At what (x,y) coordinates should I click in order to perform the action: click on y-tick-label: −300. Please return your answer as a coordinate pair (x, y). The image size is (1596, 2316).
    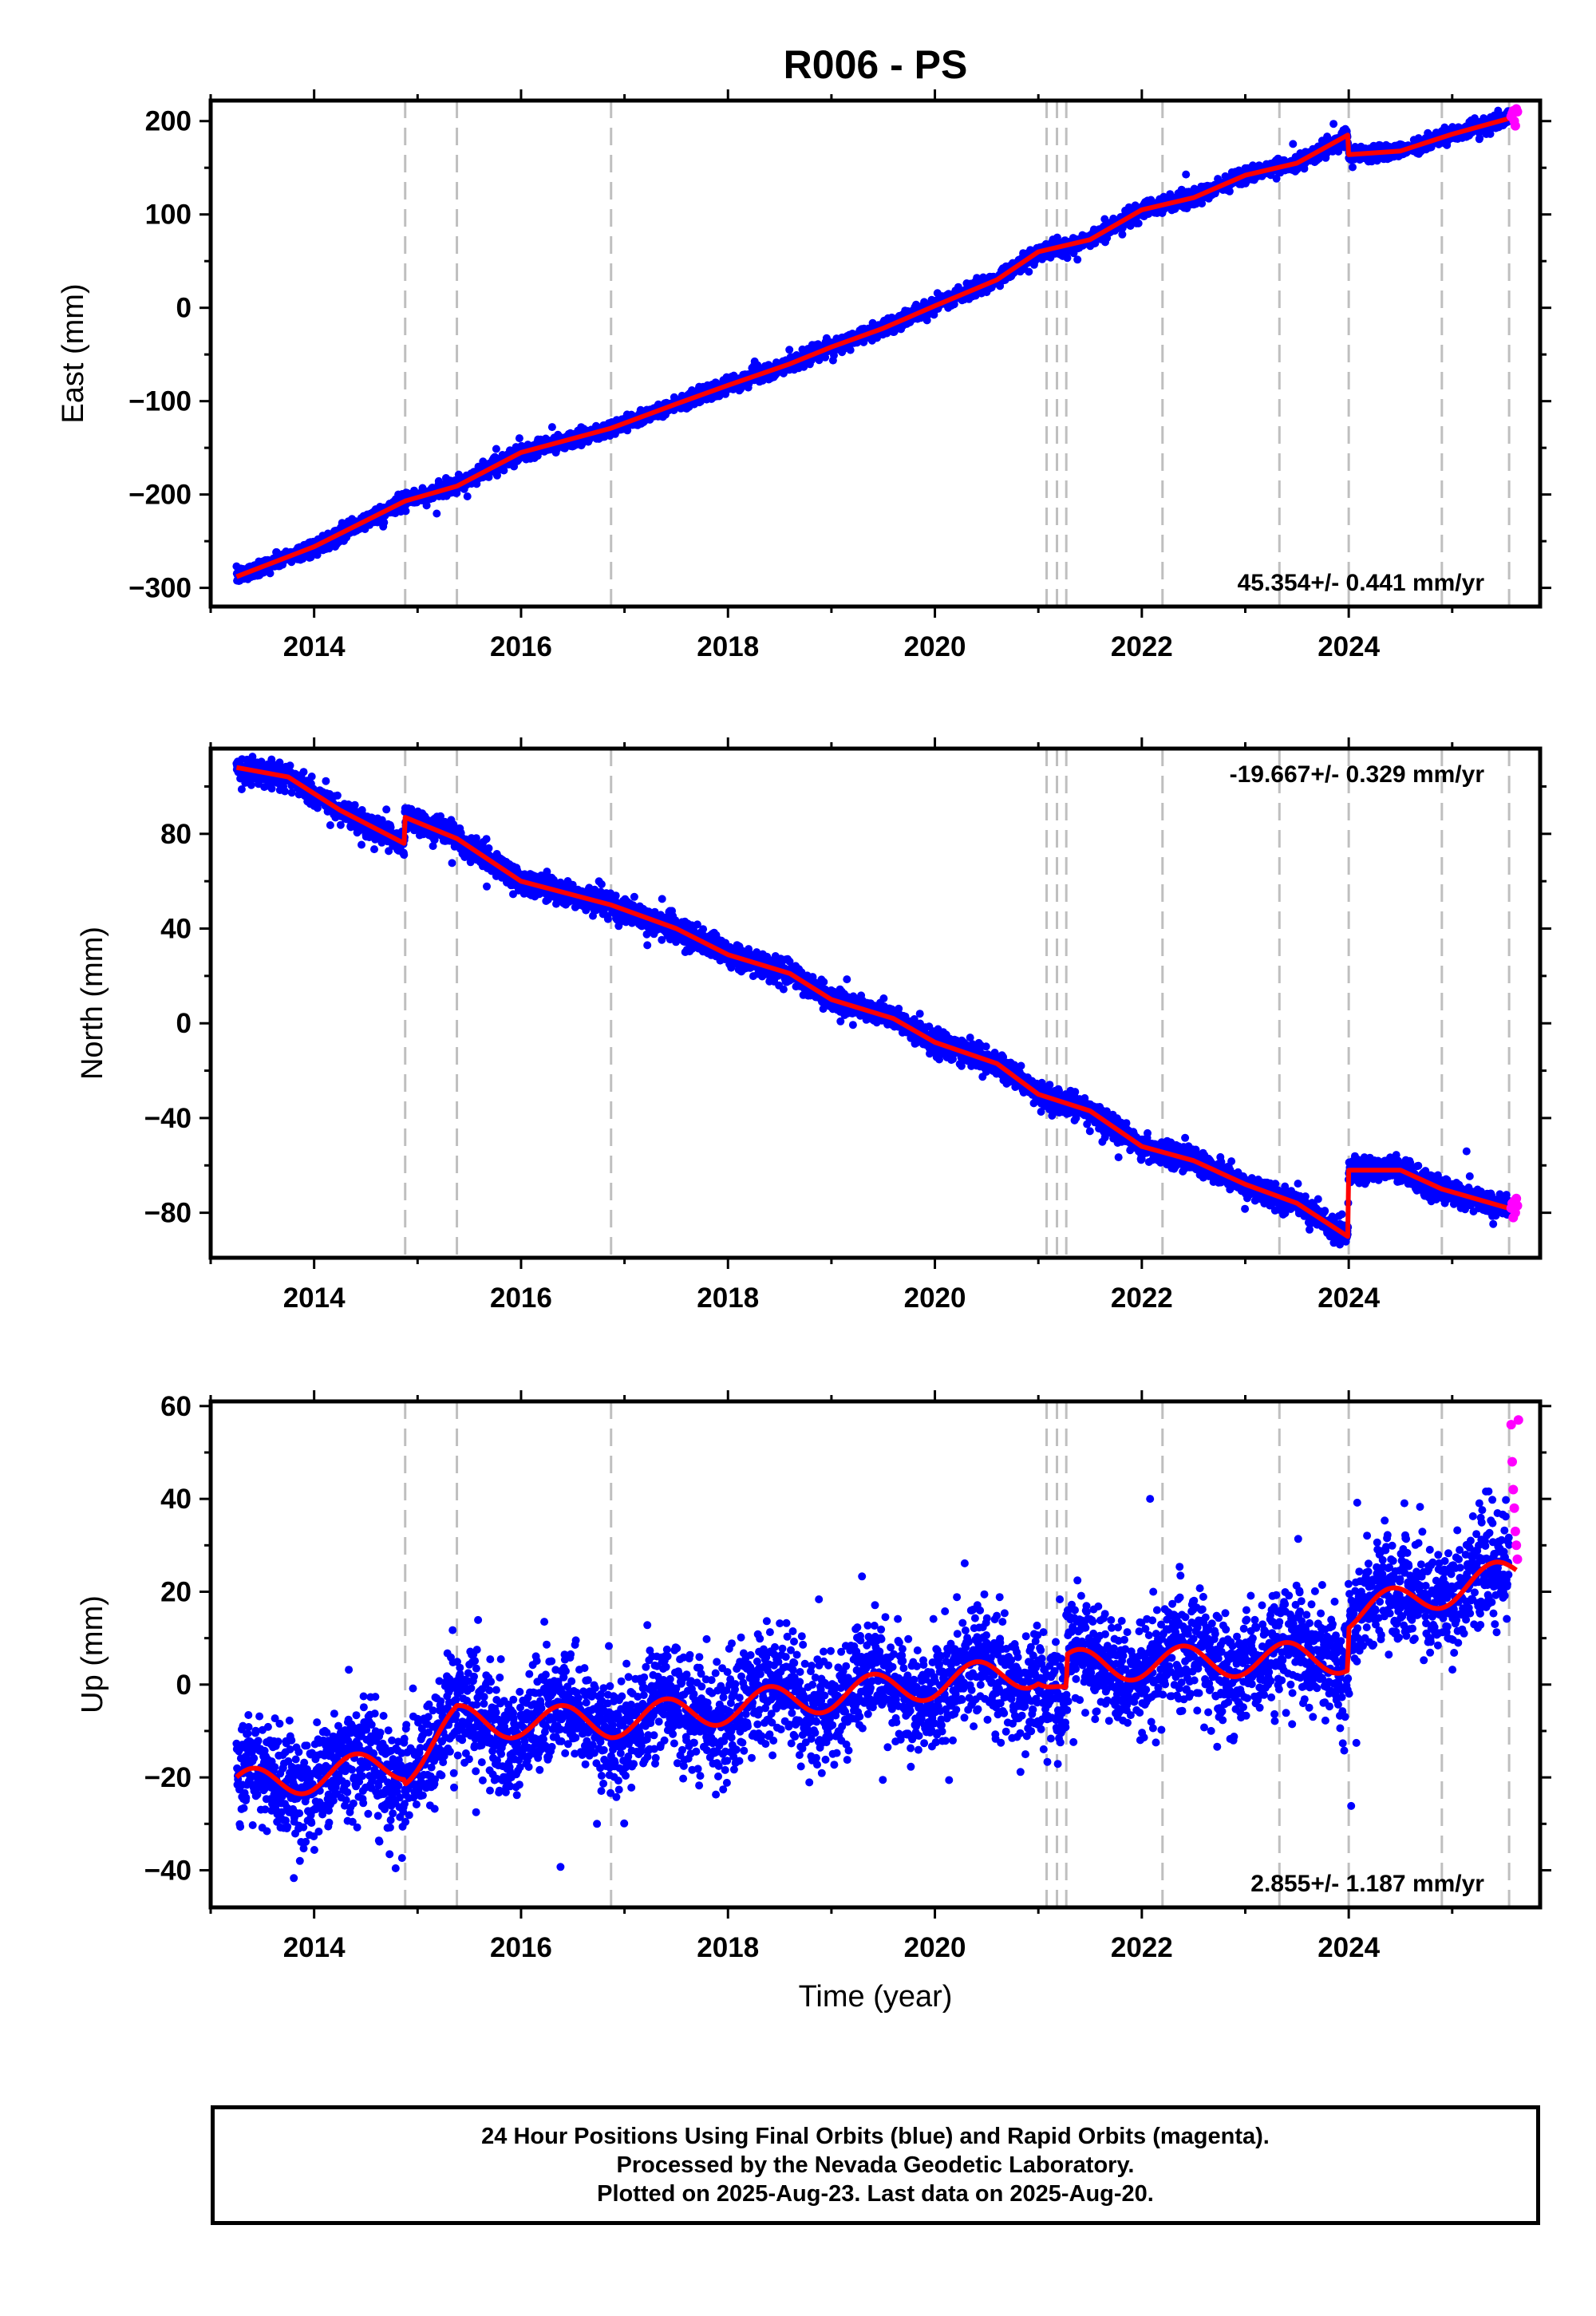
    Looking at the image, I should click on (160, 588).